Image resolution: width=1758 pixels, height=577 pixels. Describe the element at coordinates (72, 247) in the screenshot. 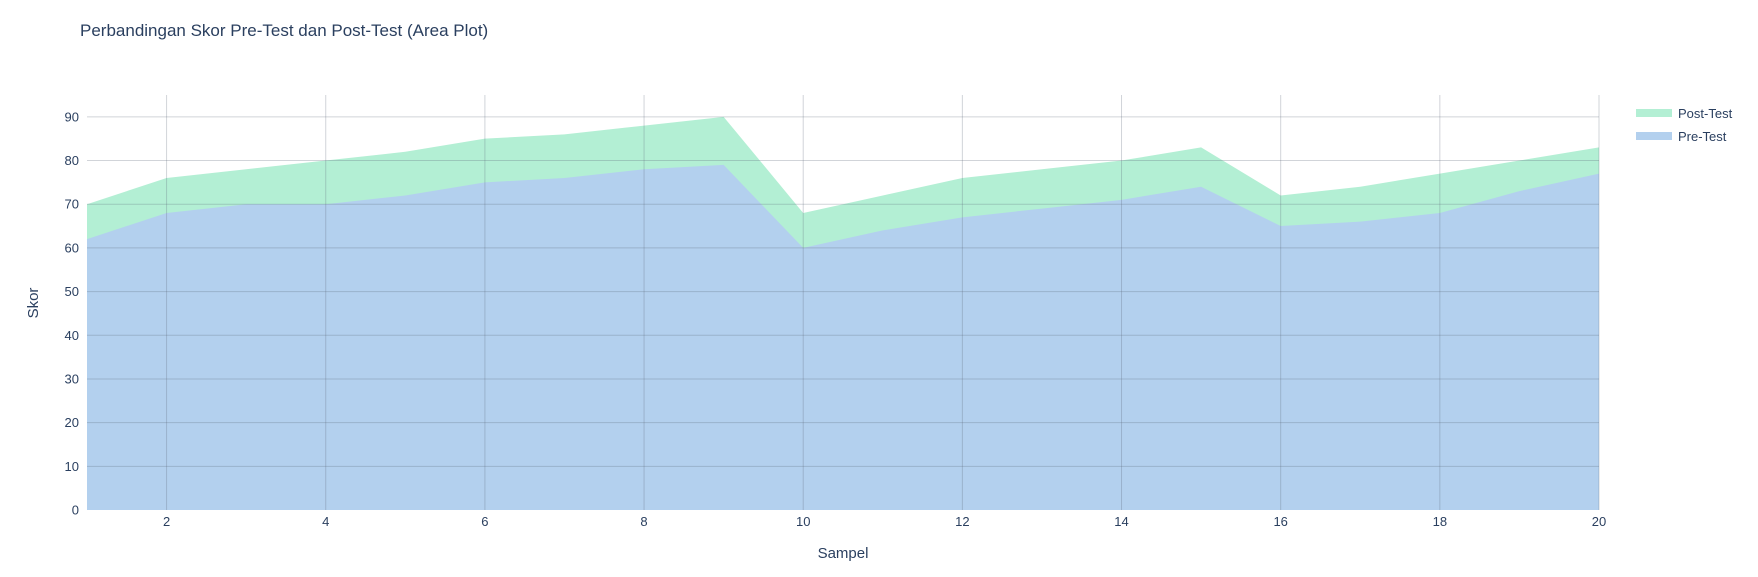

I see `y-tick-label: 60` at that location.